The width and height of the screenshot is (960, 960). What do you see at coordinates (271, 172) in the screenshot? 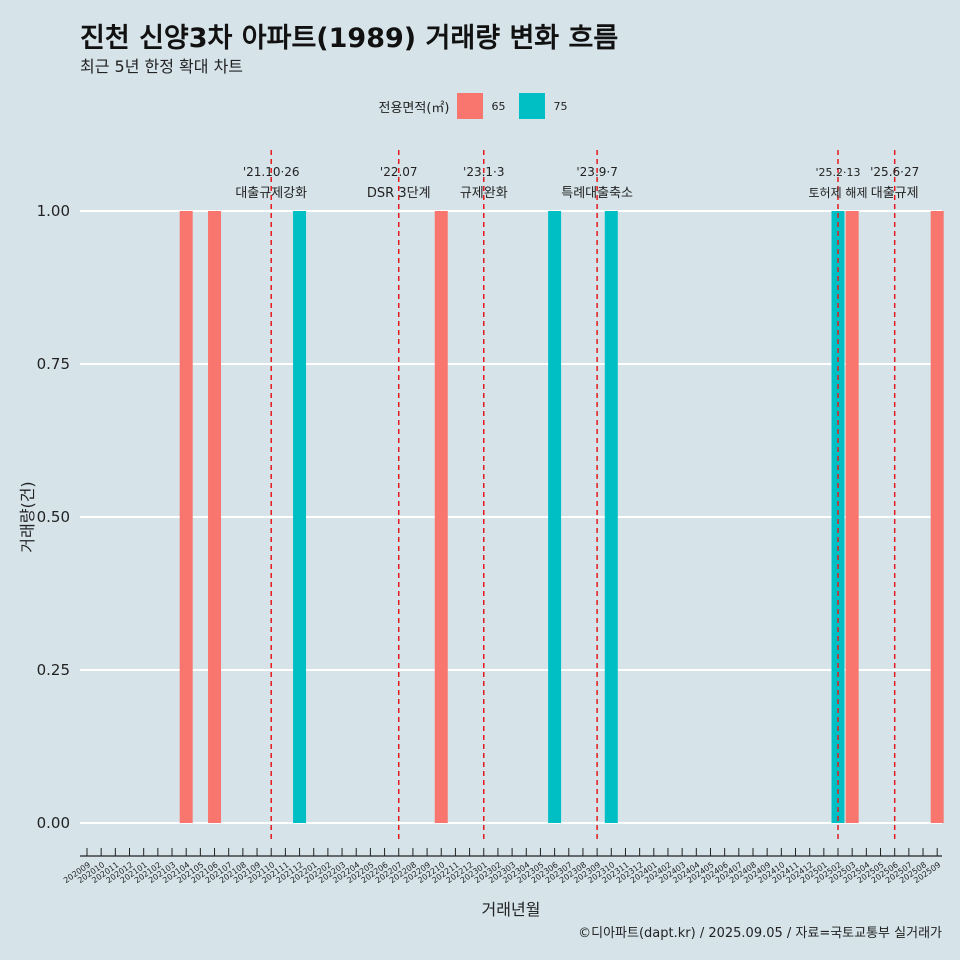
I see `event-date-202110: '21.10·26` at bounding box center [271, 172].